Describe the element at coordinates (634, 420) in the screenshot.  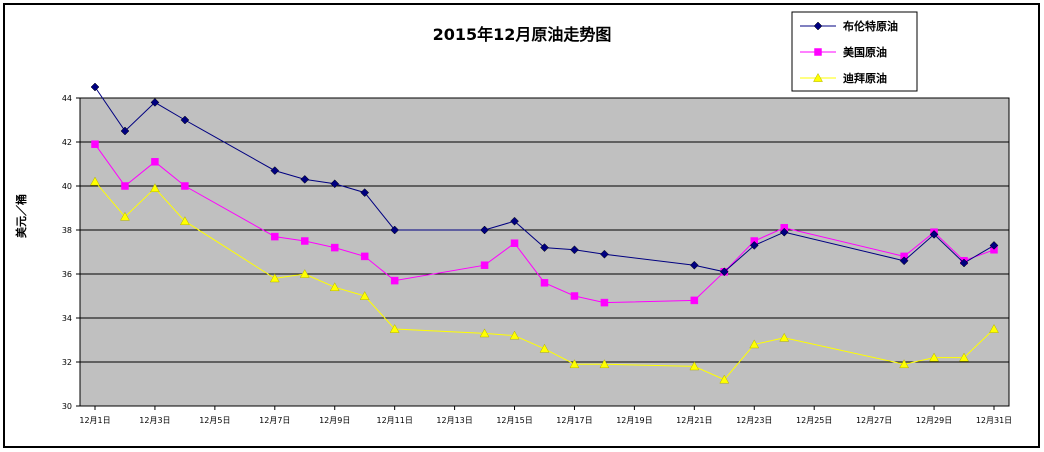
I see `x-tick-label: 12月19日` at that location.